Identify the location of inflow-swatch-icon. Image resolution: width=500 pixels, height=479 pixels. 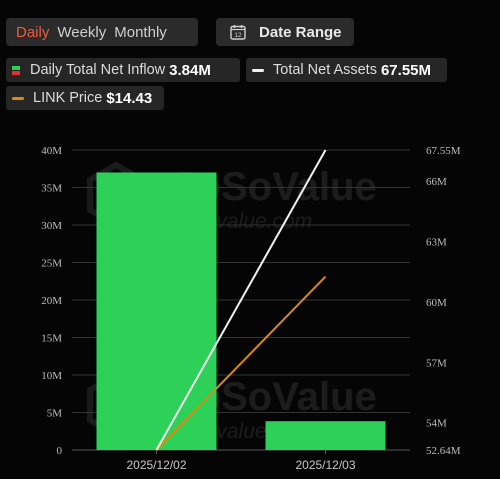
(16, 70).